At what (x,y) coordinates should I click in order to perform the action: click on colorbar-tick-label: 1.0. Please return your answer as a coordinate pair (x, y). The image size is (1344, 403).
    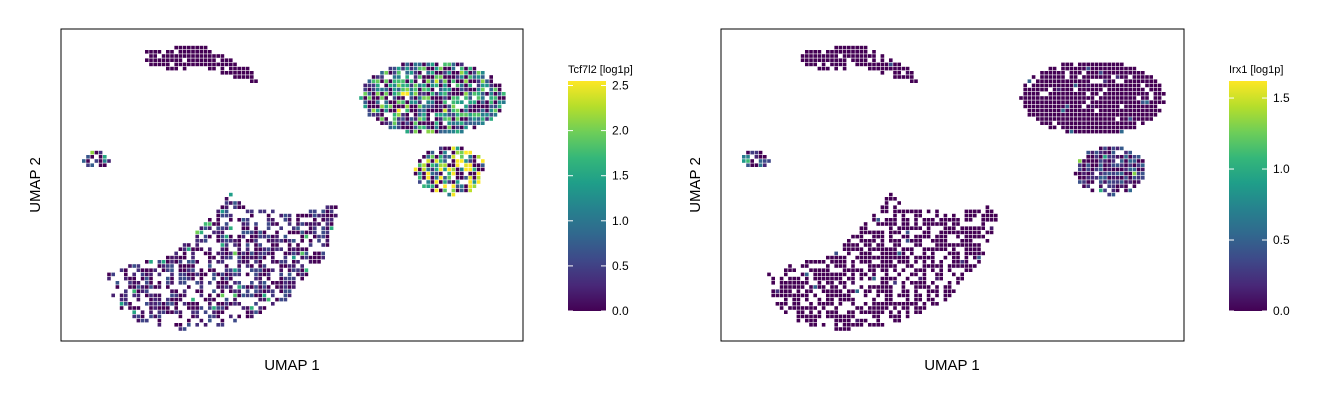
    Looking at the image, I should click on (620, 221).